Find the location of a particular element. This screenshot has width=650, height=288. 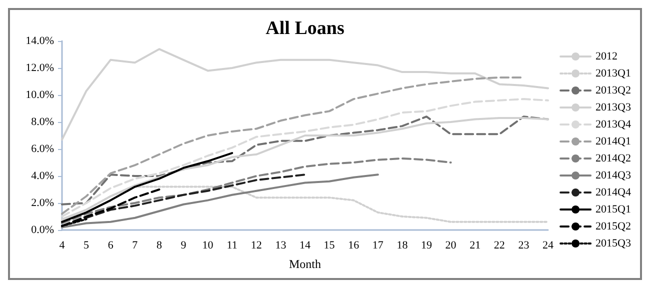

legend-label: 2014Q4 is located at coordinates (614, 192).